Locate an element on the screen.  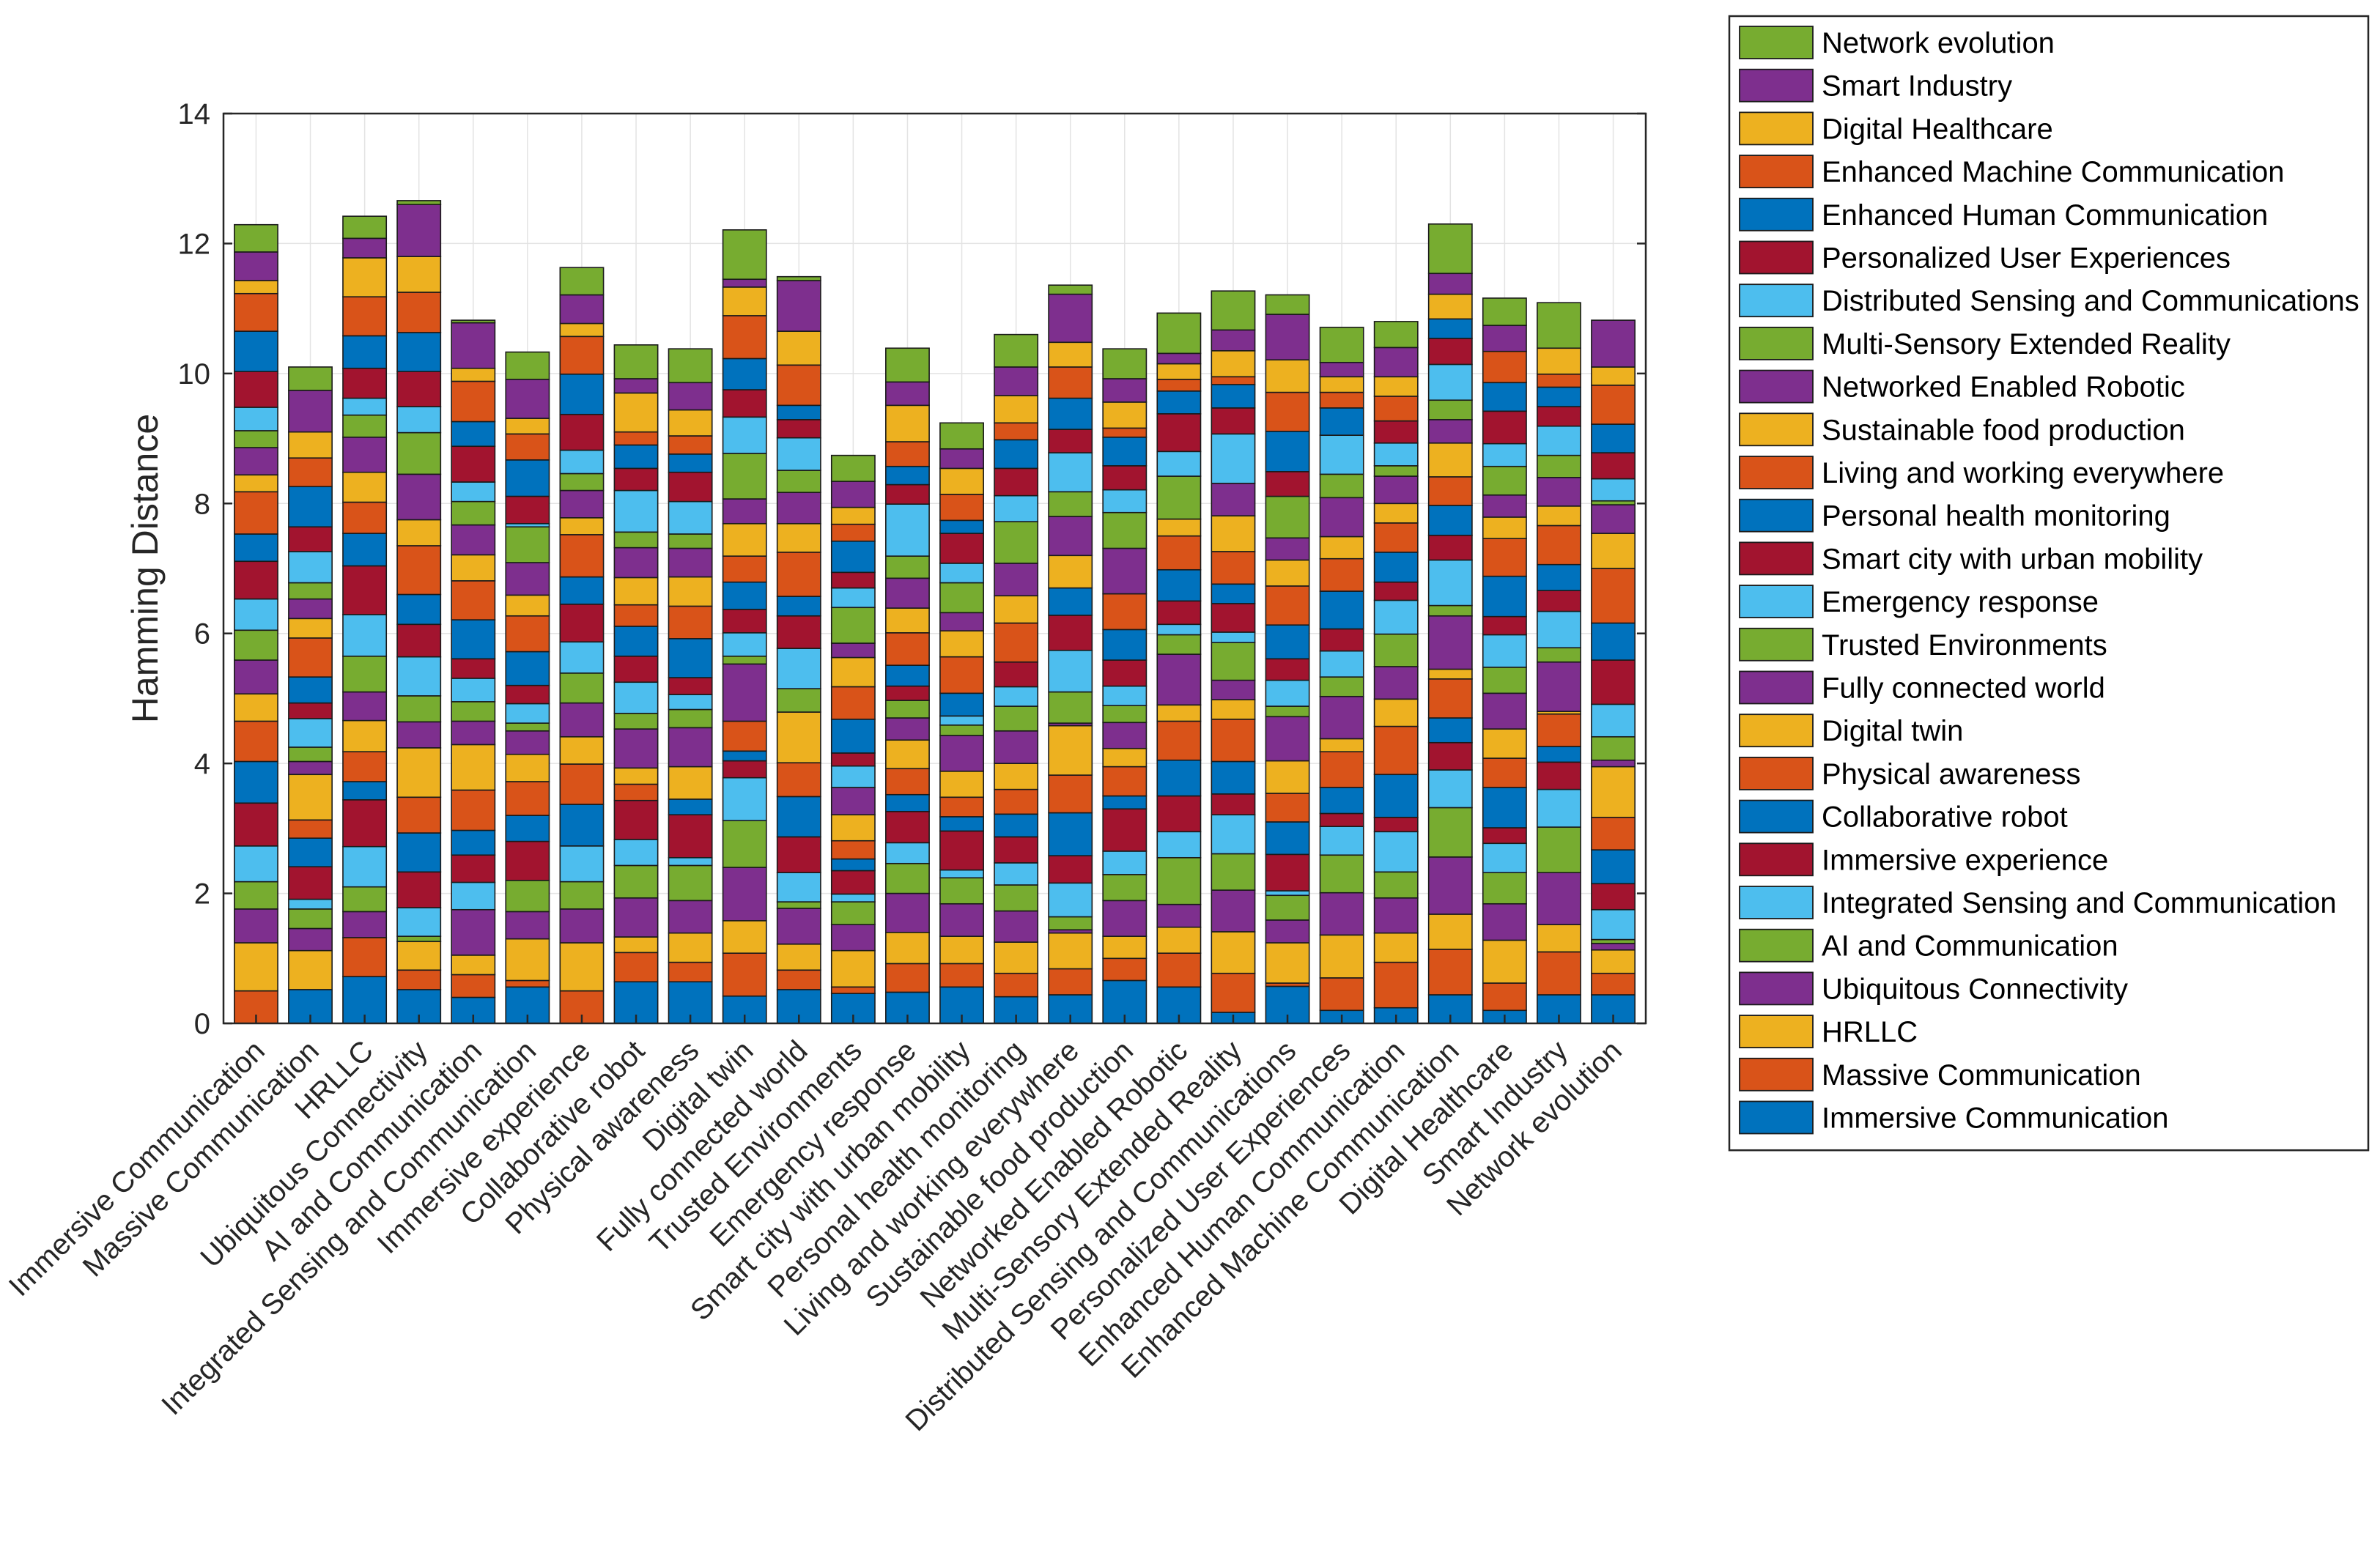
legend-item: Digital twin is located at coordinates (1851, 730).